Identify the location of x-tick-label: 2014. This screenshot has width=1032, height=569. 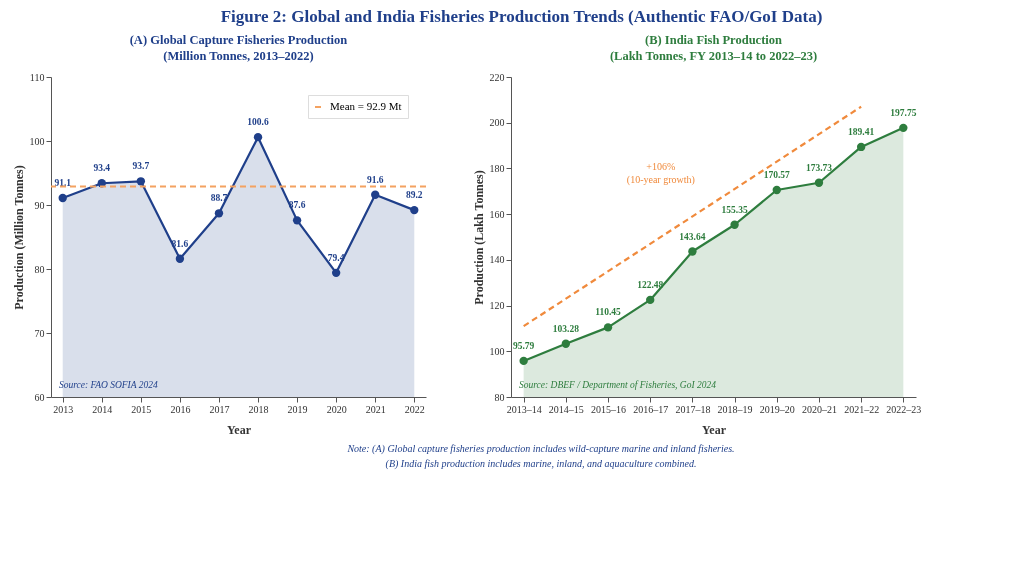
(102, 409).